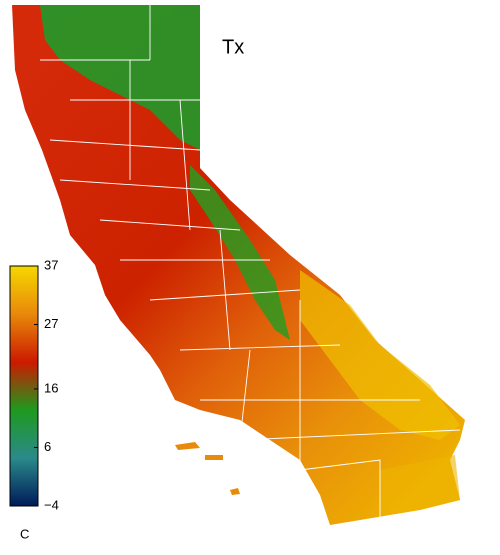  Describe the element at coordinates (240, 252) in the screenshot. I see `sierra-nevada` at that location.